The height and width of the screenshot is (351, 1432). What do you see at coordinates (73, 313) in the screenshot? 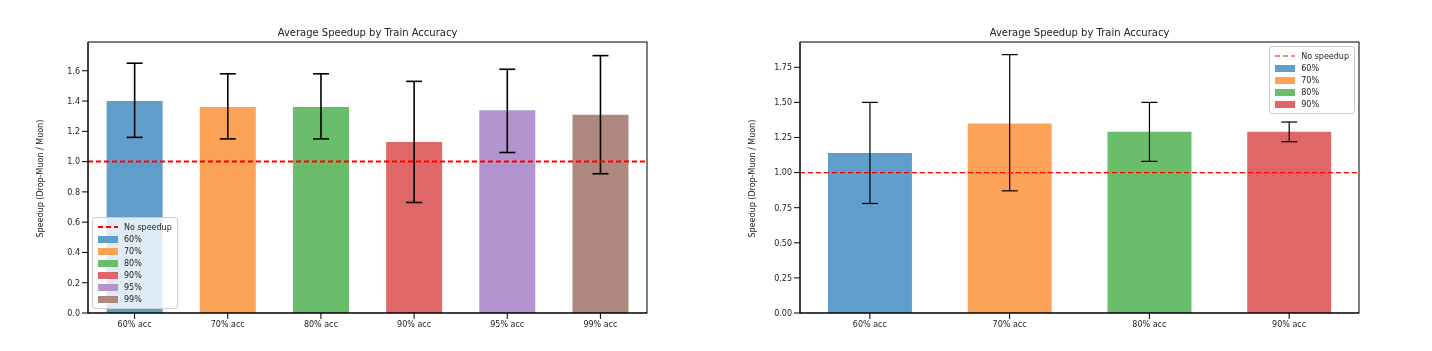
I see `y-tick-label: 0.0` at bounding box center [73, 313].